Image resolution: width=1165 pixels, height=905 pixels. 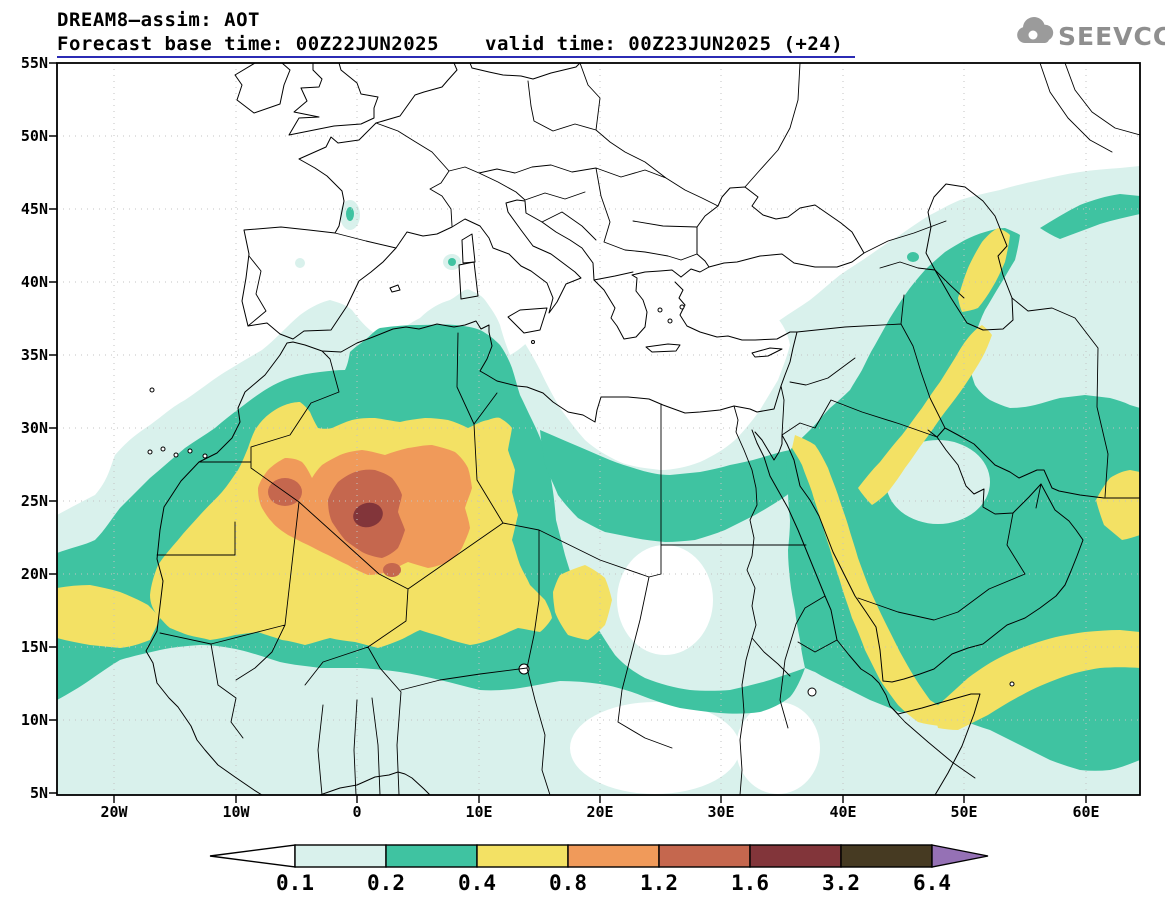 What do you see at coordinates (114, 812) in the screenshot?
I see `lon-tick-label: 20W` at bounding box center [114, 812].